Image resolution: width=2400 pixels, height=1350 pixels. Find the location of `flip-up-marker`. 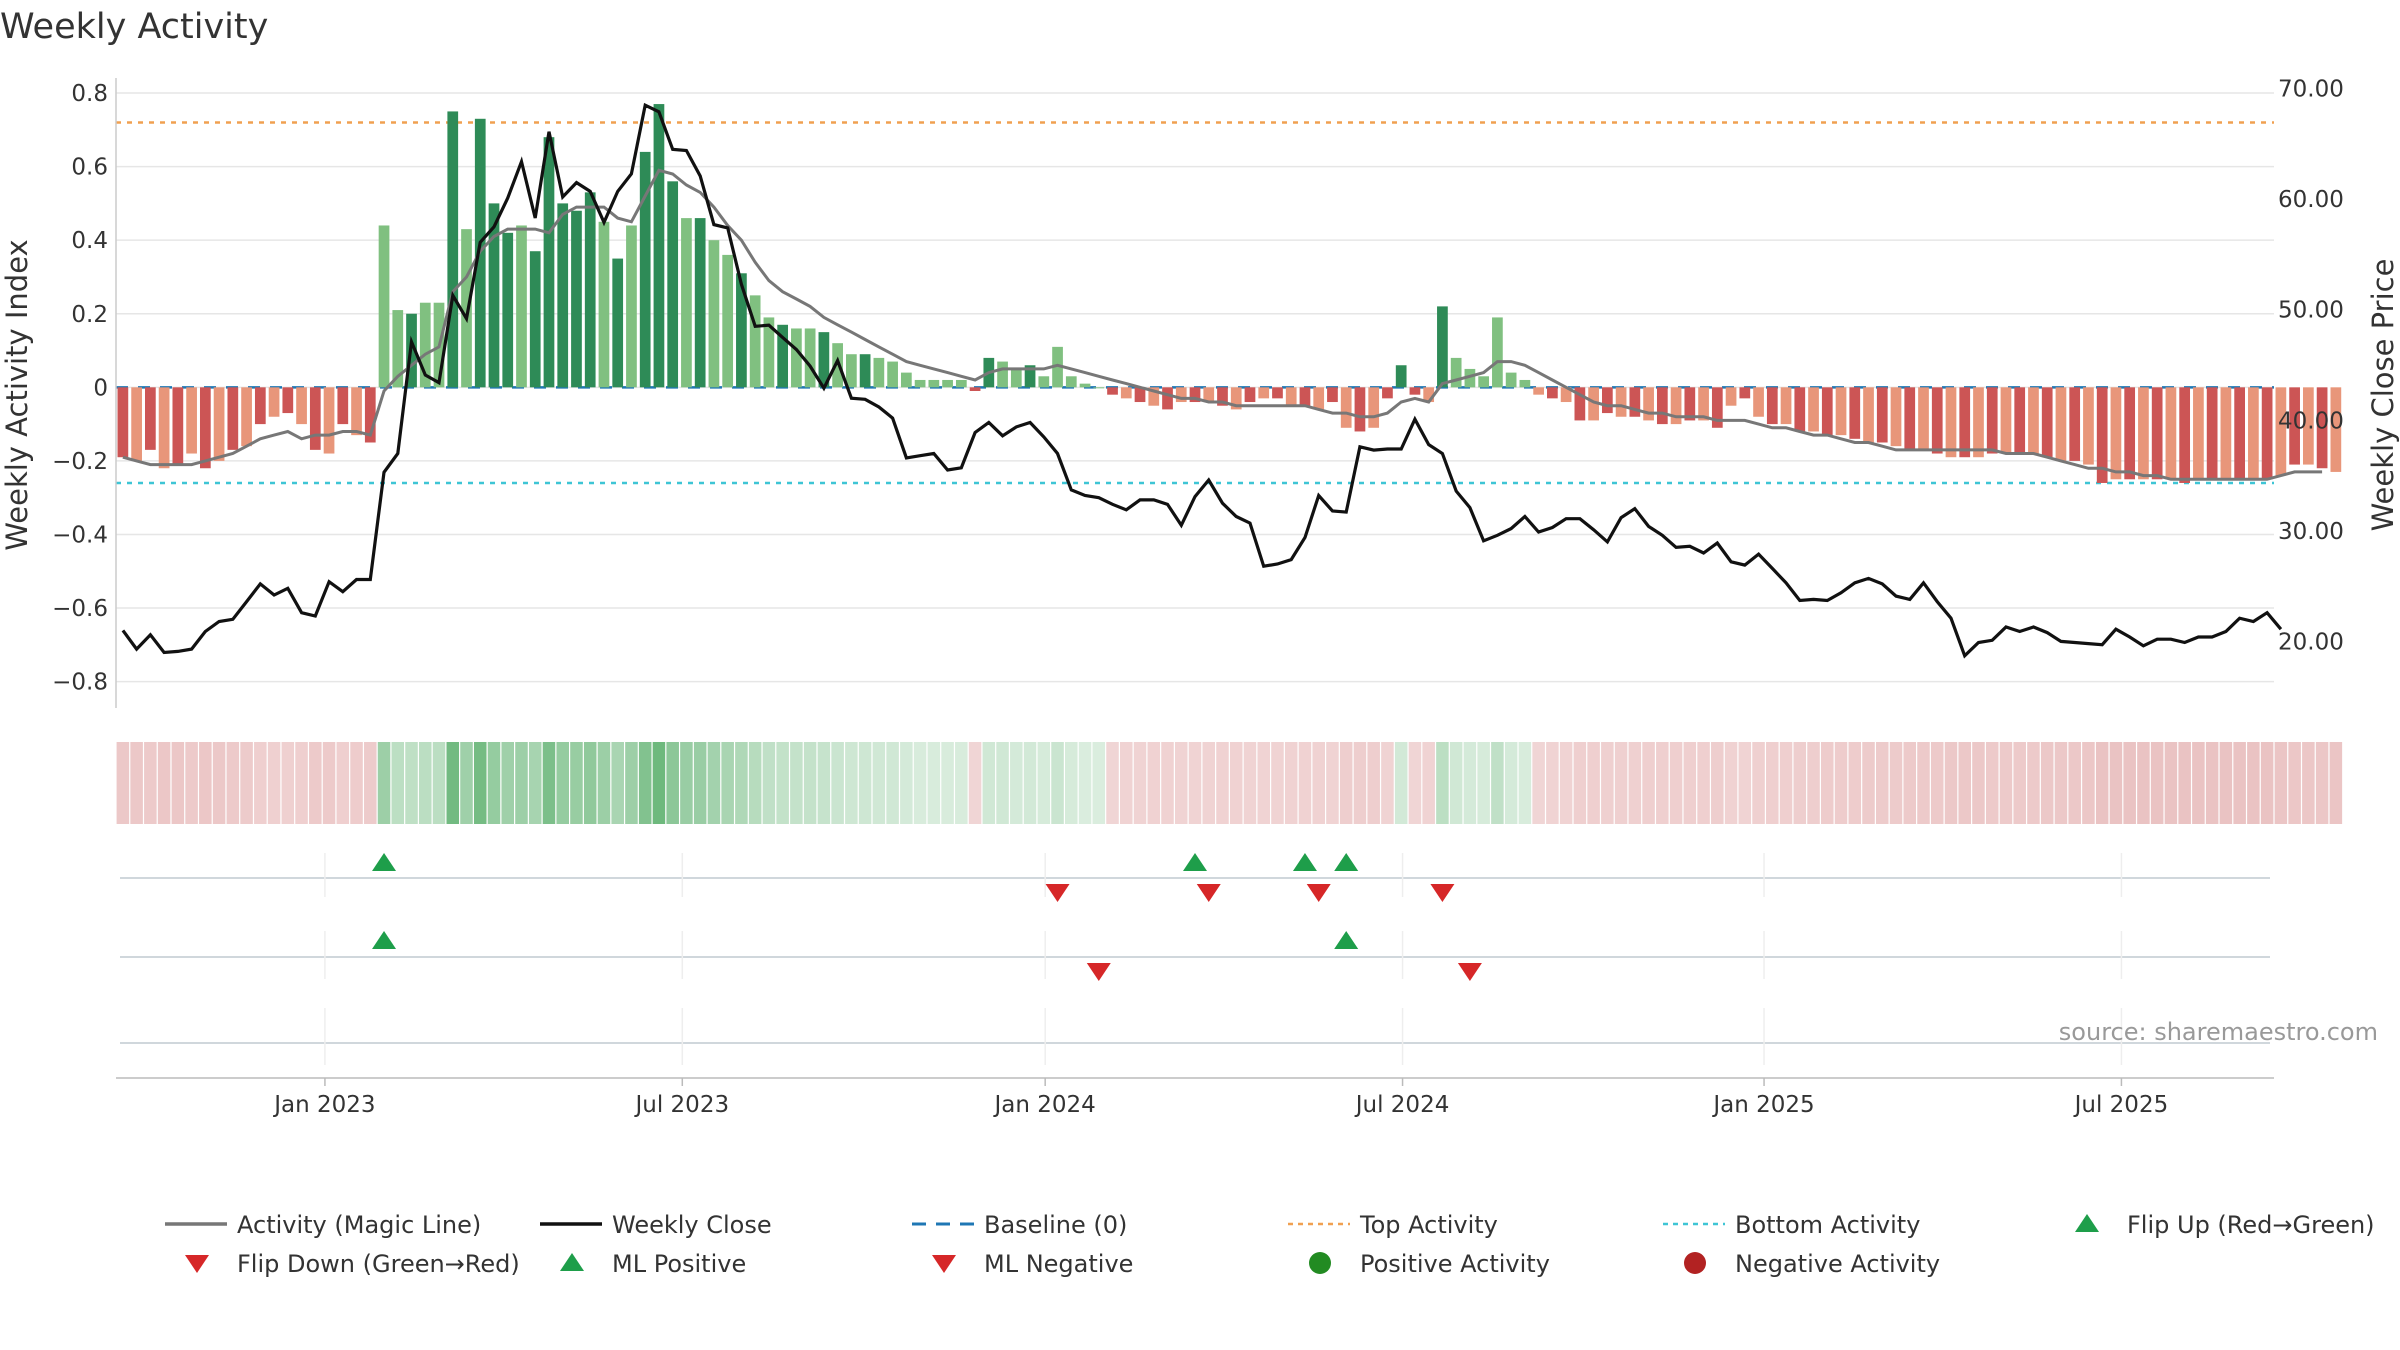

flip-up-marker is located at coordinates (1346, 862).